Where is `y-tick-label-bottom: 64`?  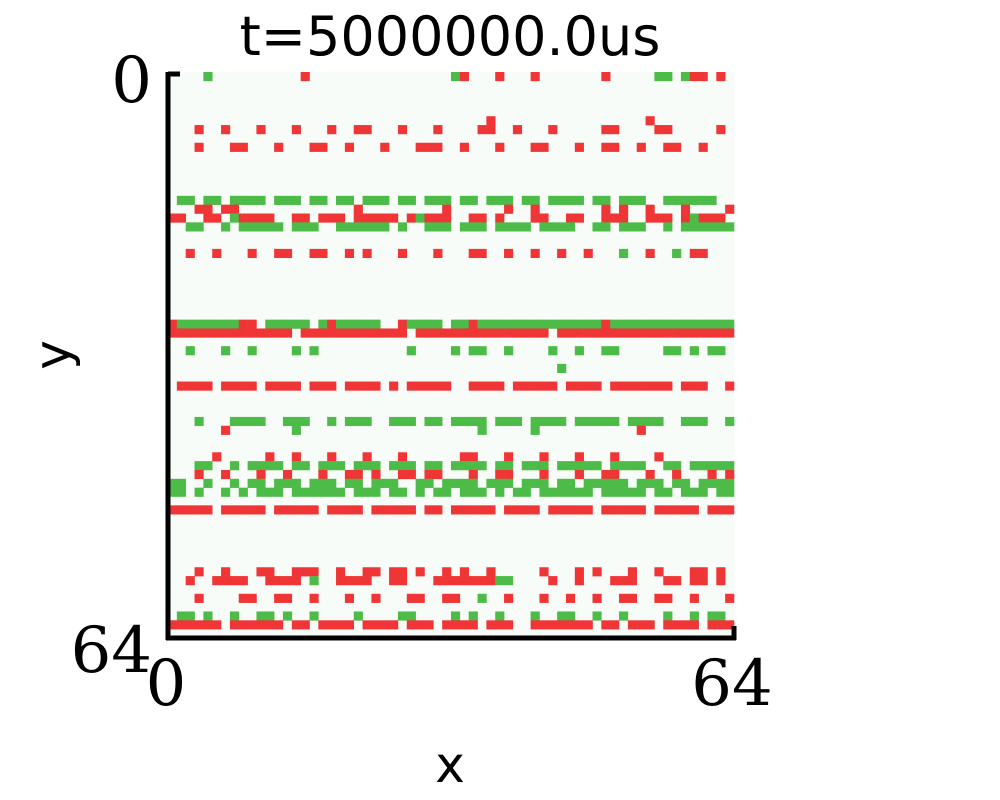 y-tick-label-bottom: 64 is located at coordinates (111, 651).